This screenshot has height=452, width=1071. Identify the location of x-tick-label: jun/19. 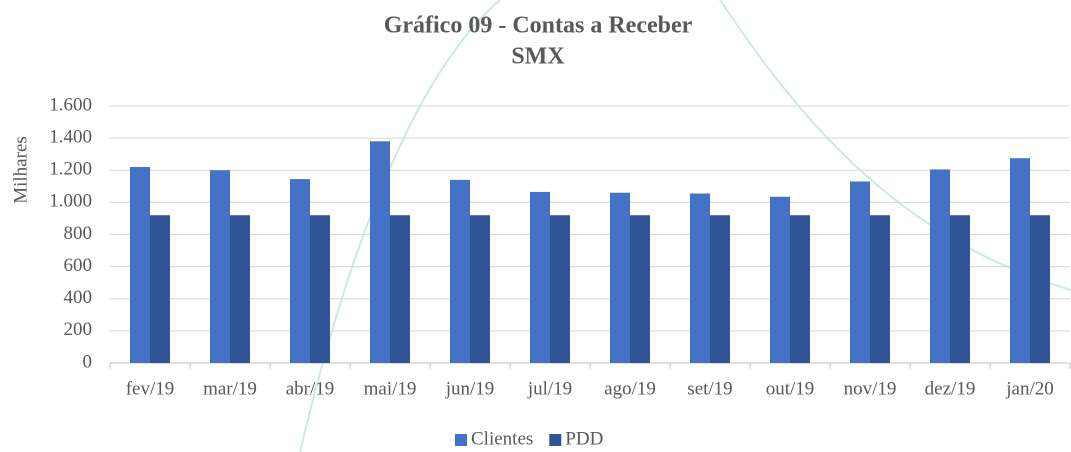
(470, 388).